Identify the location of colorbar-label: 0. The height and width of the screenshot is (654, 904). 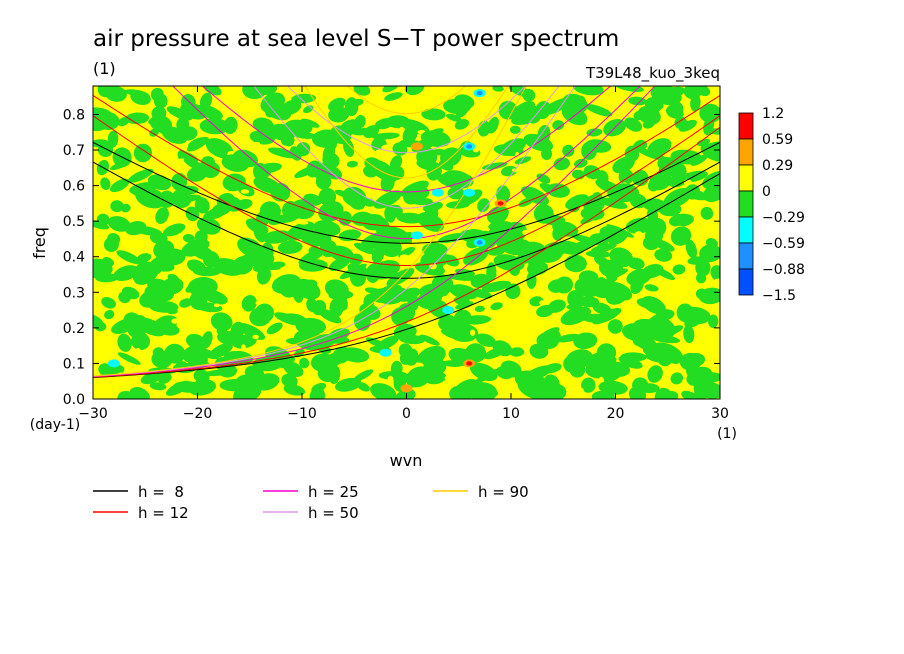
(766, 192).